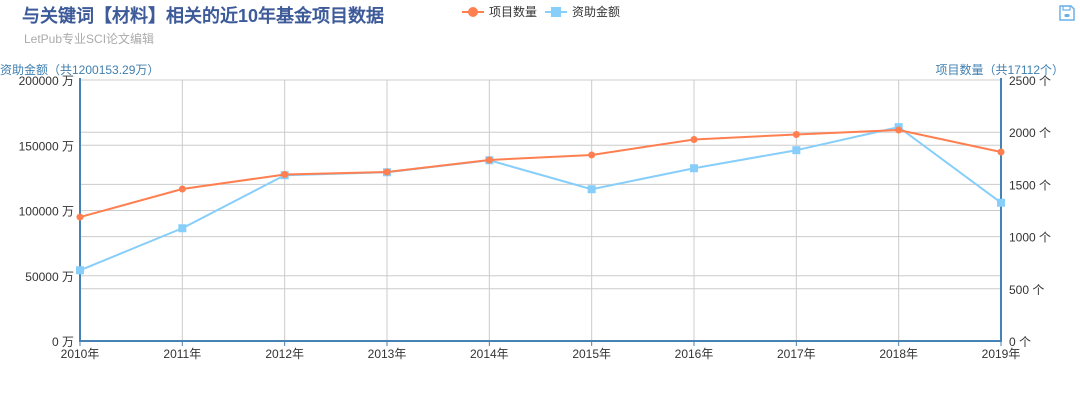  What do you see at coordinates (596, 12) in the screenshot?
I see `legend-label: 资助金额` at bounding box center [596, 12].